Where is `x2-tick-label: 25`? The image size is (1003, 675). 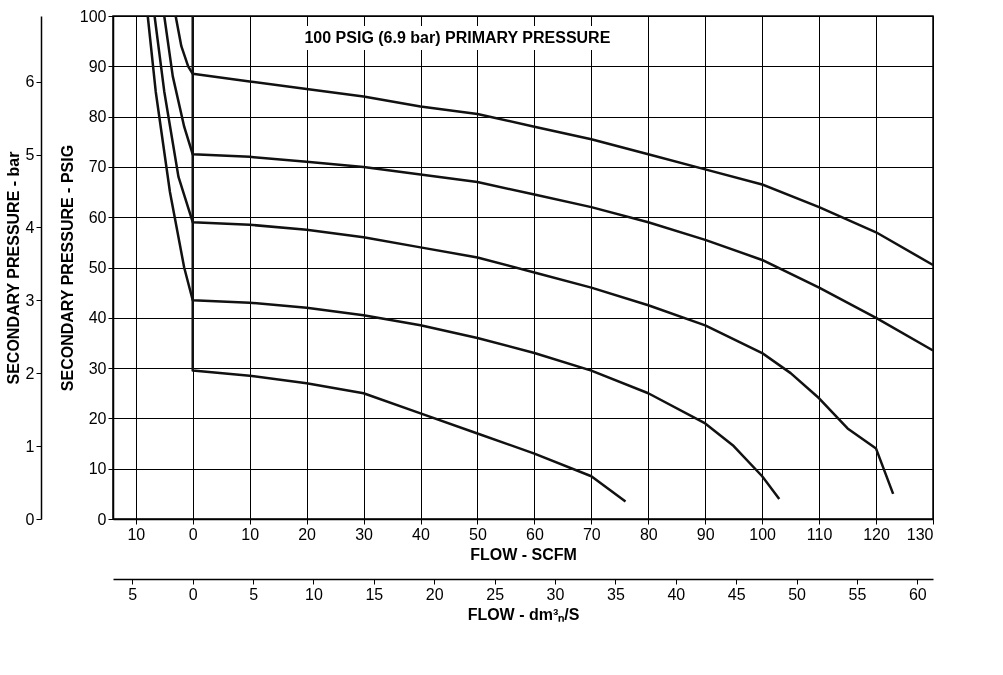 x2-tick-label: 25 is located at coordinates (495, 594).